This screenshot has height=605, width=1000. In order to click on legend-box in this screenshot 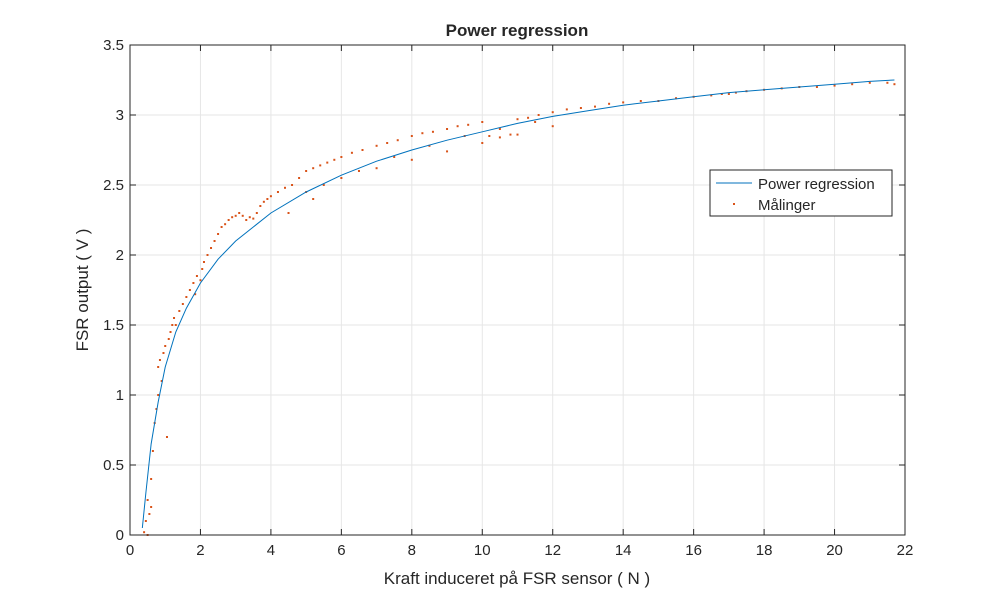, I will do `click(801, 193)`.